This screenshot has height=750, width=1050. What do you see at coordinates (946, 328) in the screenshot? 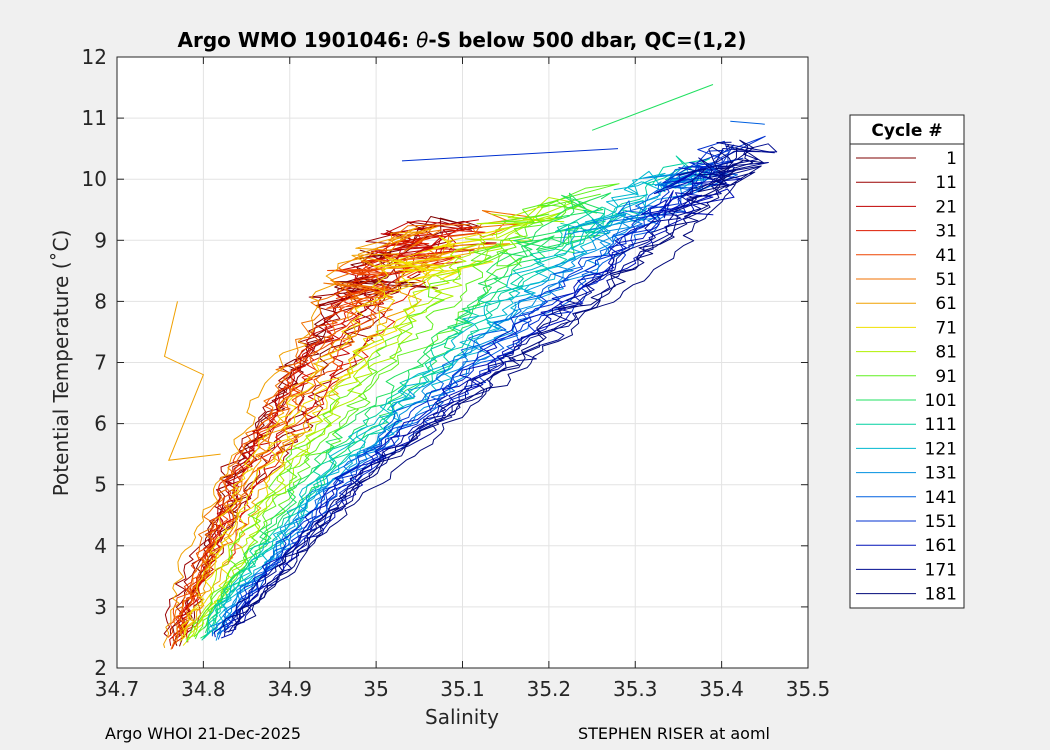
I see `legend-entry-label: 71` at bounding box center [946, 328].